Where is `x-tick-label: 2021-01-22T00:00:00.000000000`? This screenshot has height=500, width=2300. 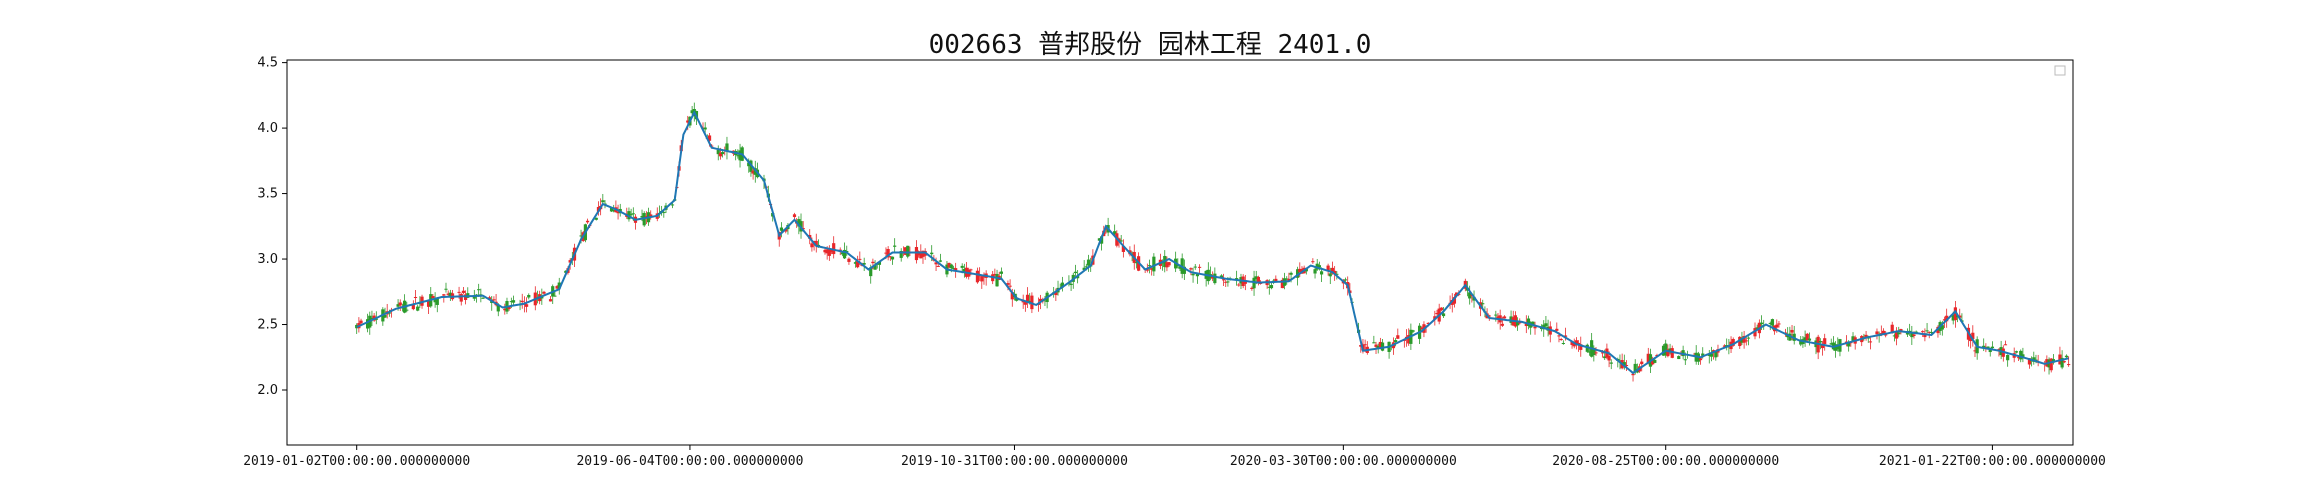 x-tick-label: 2021-01-22T00:00:00.000000000 is located at coordinates (1992, 461).